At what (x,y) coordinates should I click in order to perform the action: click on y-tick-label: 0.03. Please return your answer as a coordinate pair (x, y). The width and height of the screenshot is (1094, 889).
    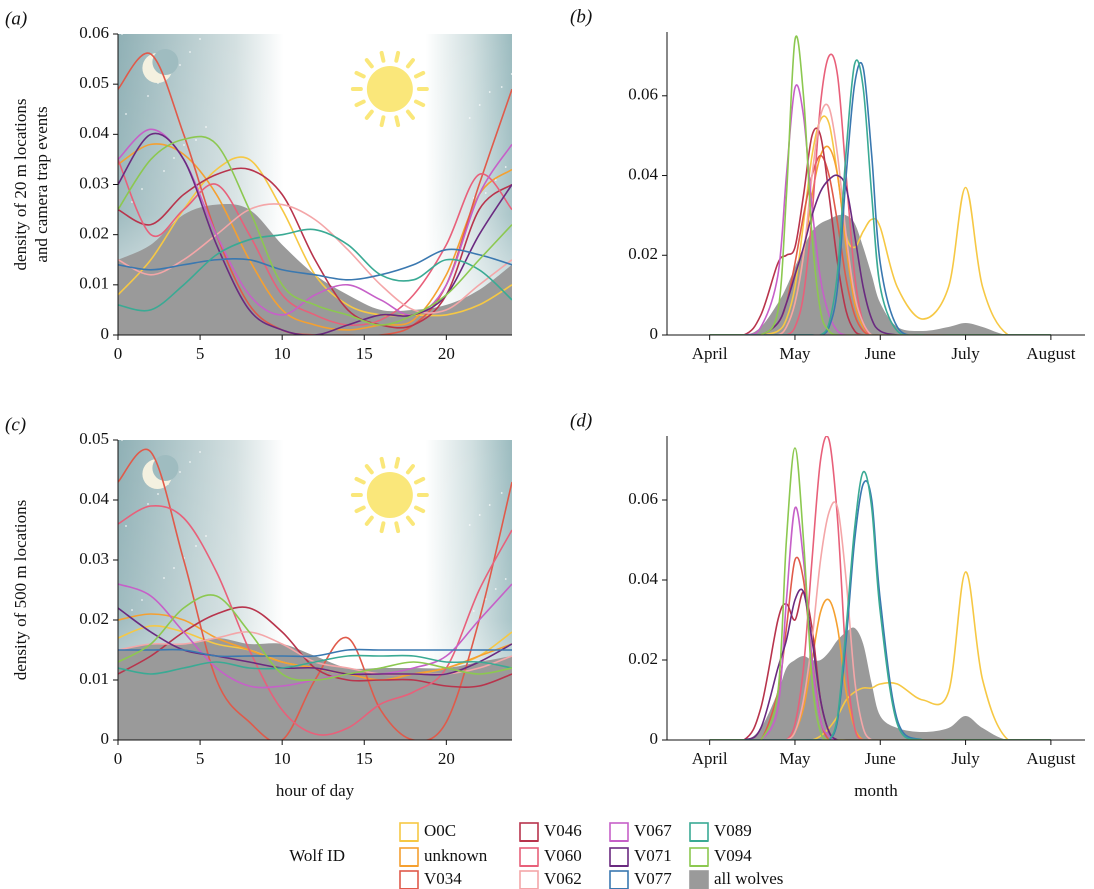
    Looking at the image, I should click on (94, 558).